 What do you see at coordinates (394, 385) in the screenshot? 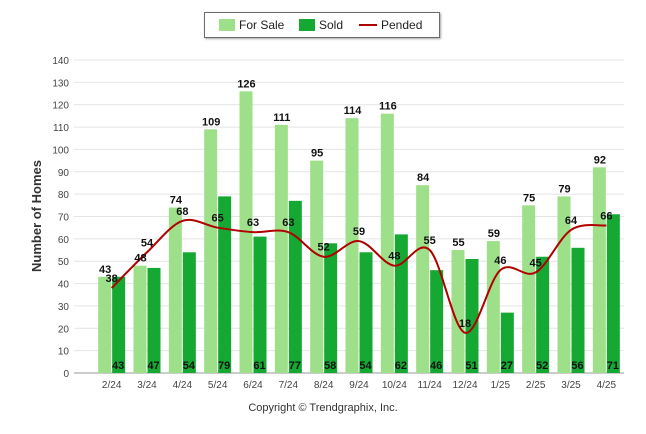
I see `x-tick-label: 10/24` at bounding box center [394, 385].